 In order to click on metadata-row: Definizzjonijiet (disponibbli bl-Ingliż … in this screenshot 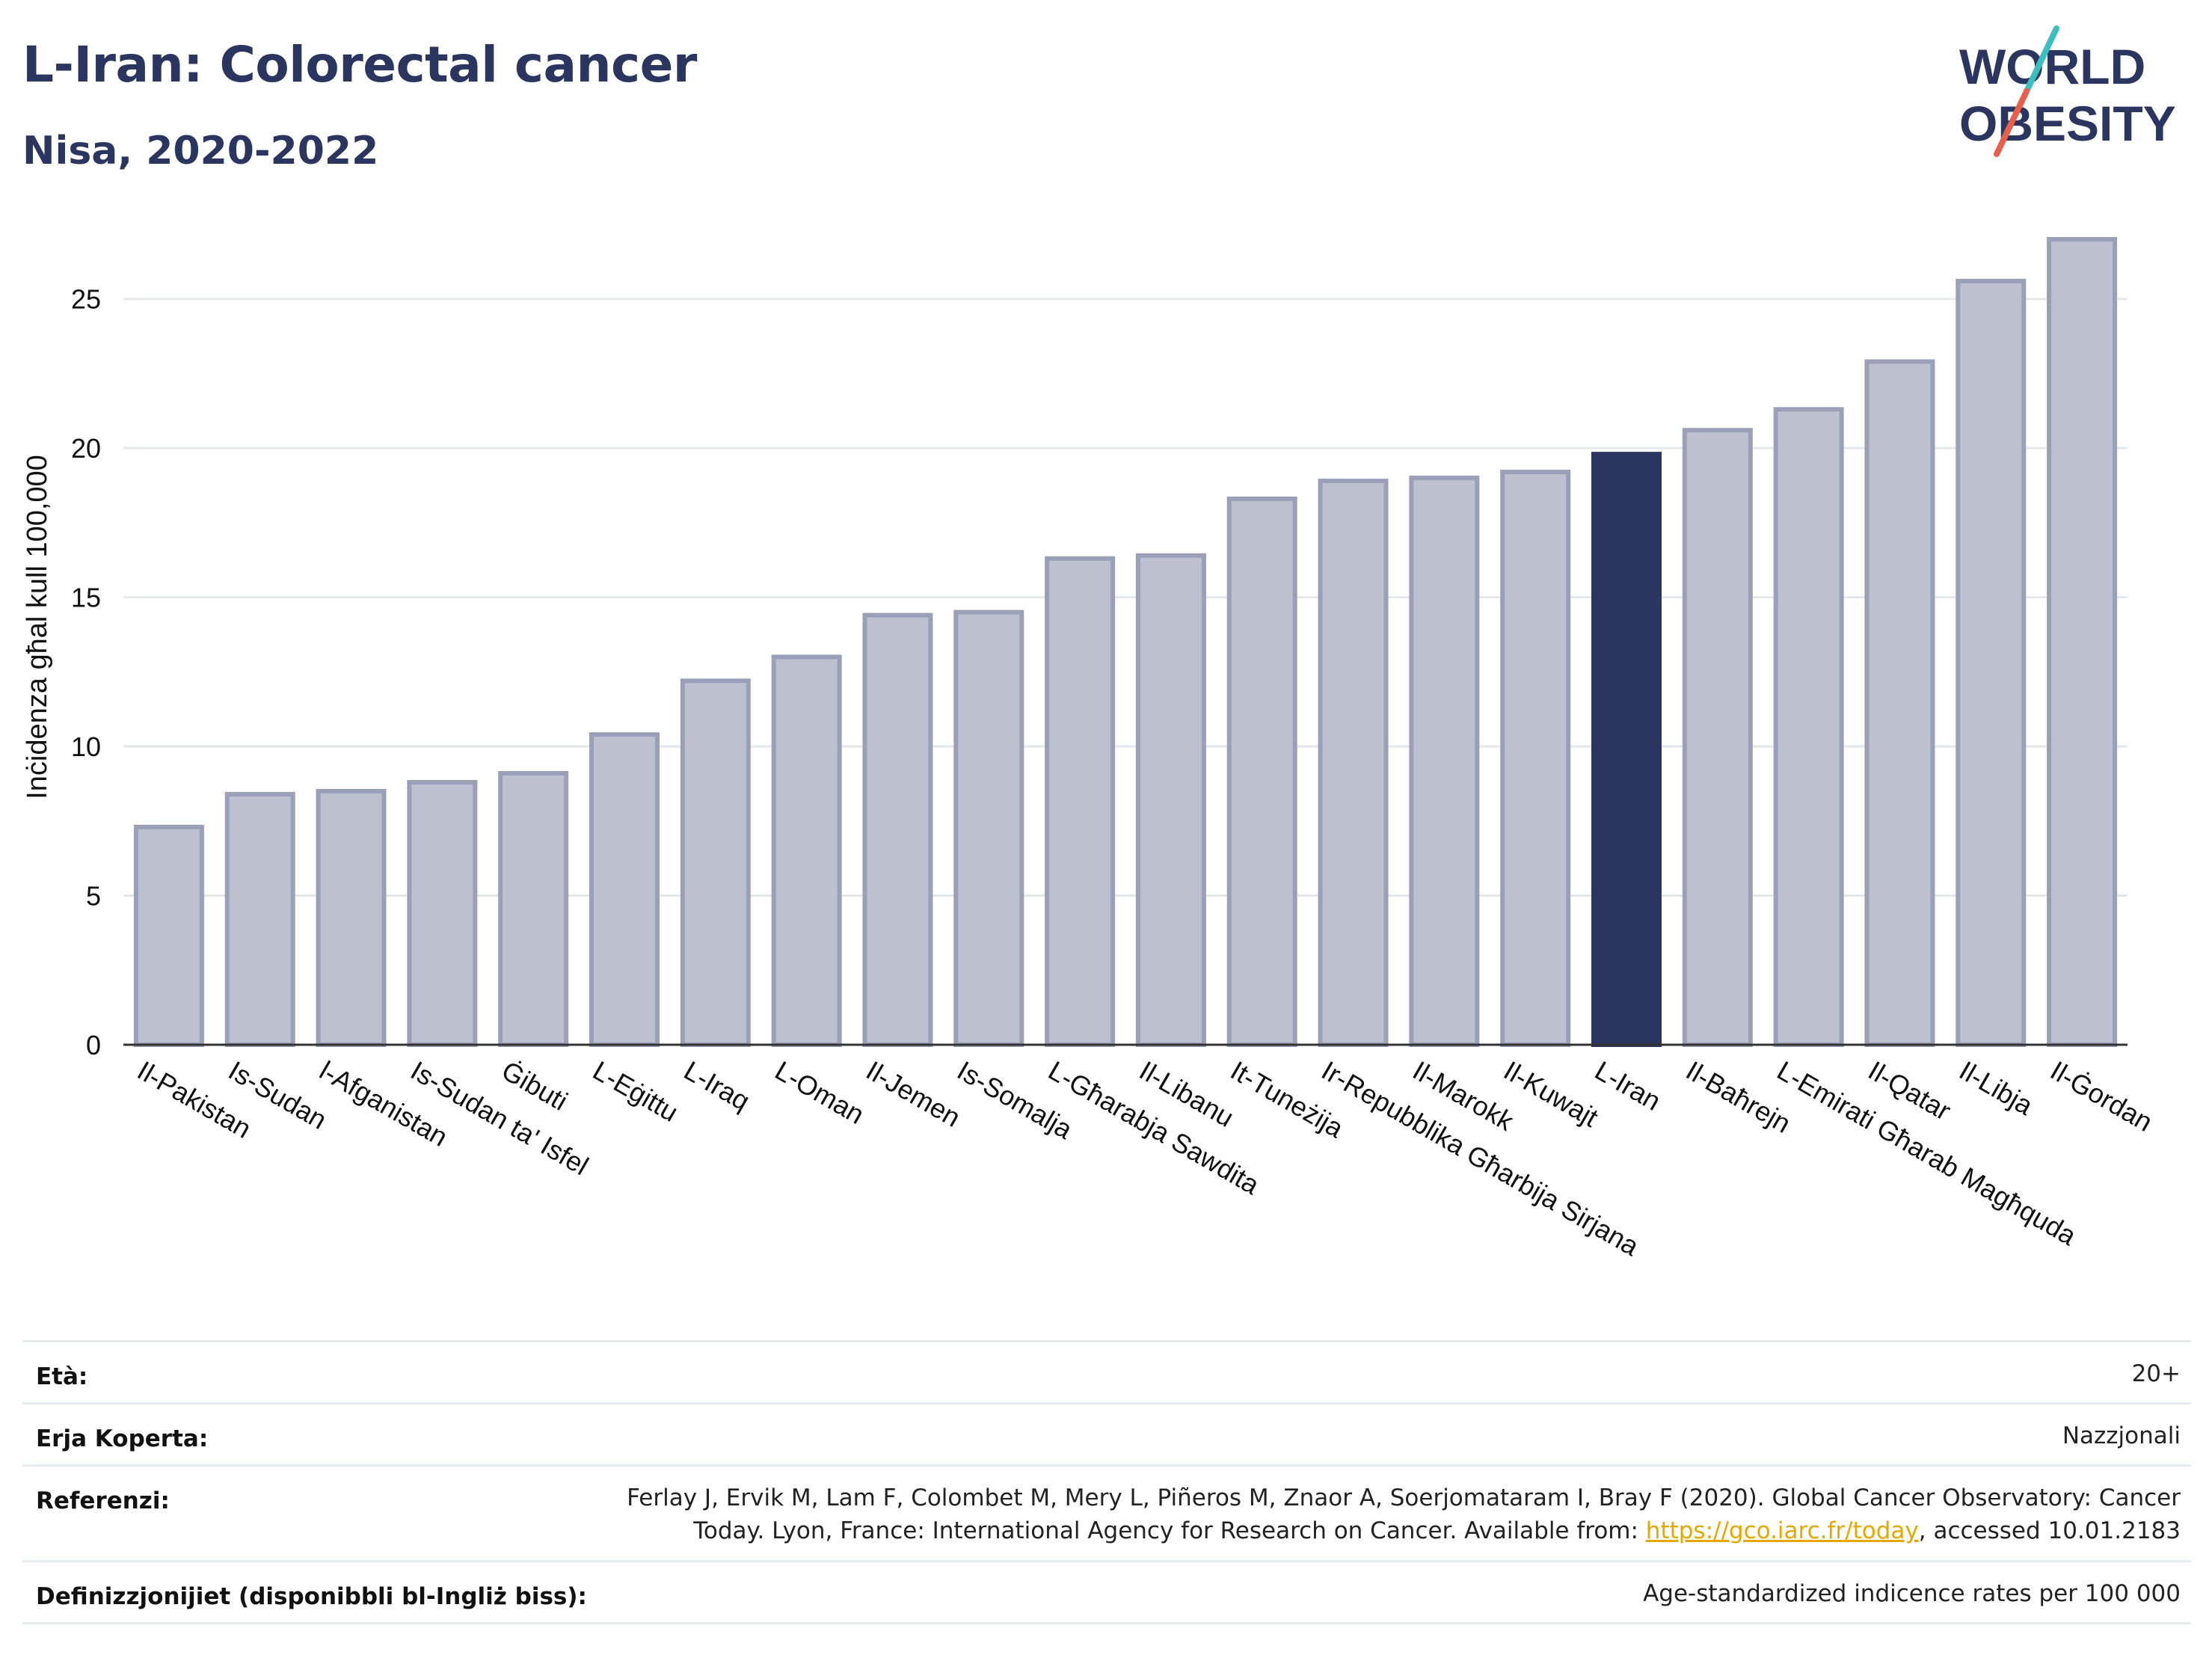, I will do `click(1106, 1591)`.